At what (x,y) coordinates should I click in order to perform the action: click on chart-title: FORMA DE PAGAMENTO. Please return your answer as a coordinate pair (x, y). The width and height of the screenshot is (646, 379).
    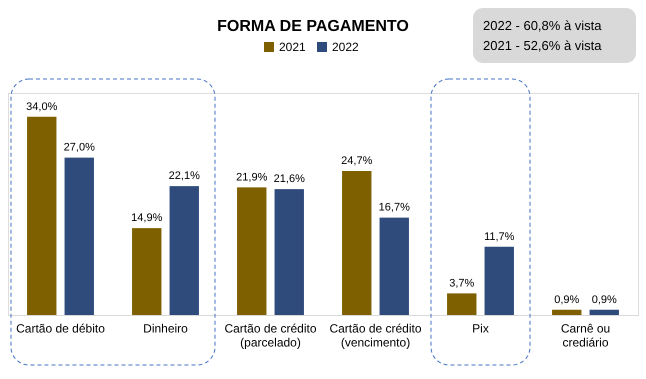
    Looking at the image, I should click on (313, 26).